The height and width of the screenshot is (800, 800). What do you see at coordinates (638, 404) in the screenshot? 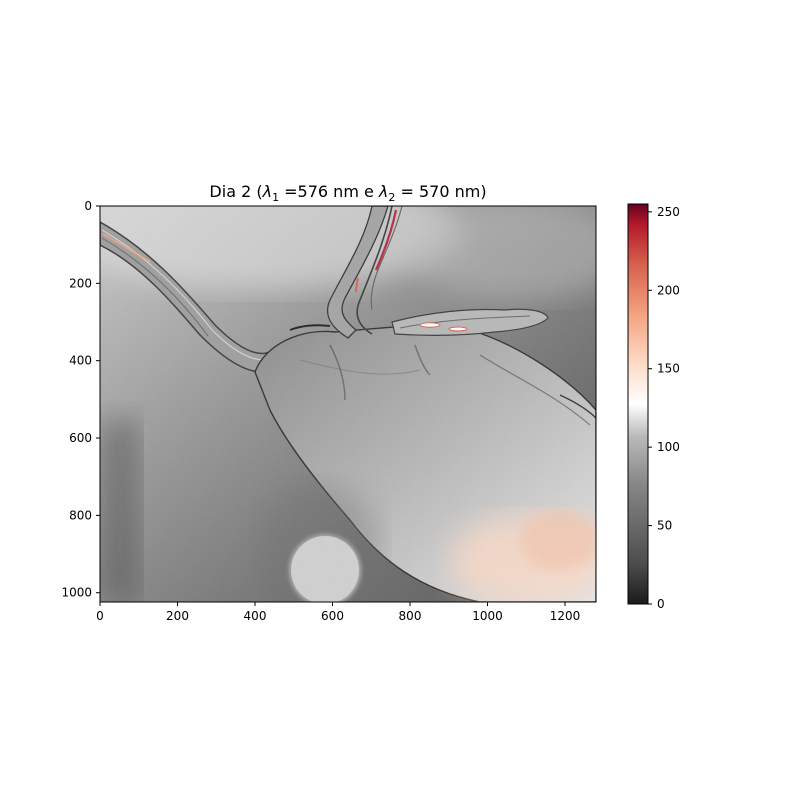
I see `colorbar` at bounding box center [638, 404].